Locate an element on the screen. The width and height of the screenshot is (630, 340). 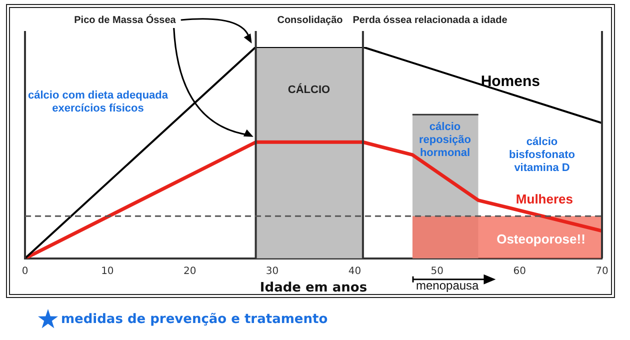
series-label: Mulheres is located at coordinates (544, 198).